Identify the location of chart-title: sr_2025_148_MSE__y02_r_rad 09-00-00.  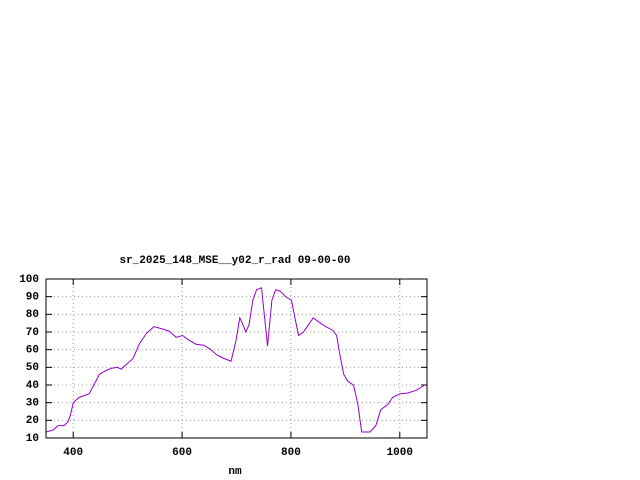
(234, 261).